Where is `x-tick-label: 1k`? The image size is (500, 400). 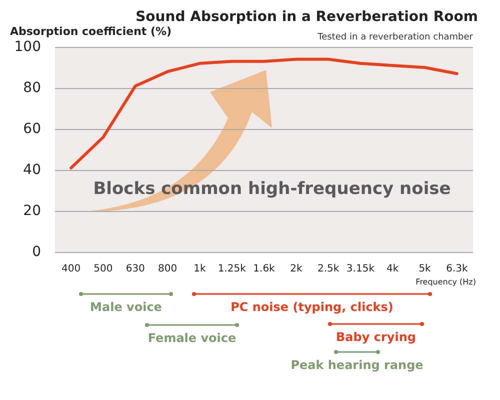 x-tick-label: 1k is located at coordinates (200, 269).